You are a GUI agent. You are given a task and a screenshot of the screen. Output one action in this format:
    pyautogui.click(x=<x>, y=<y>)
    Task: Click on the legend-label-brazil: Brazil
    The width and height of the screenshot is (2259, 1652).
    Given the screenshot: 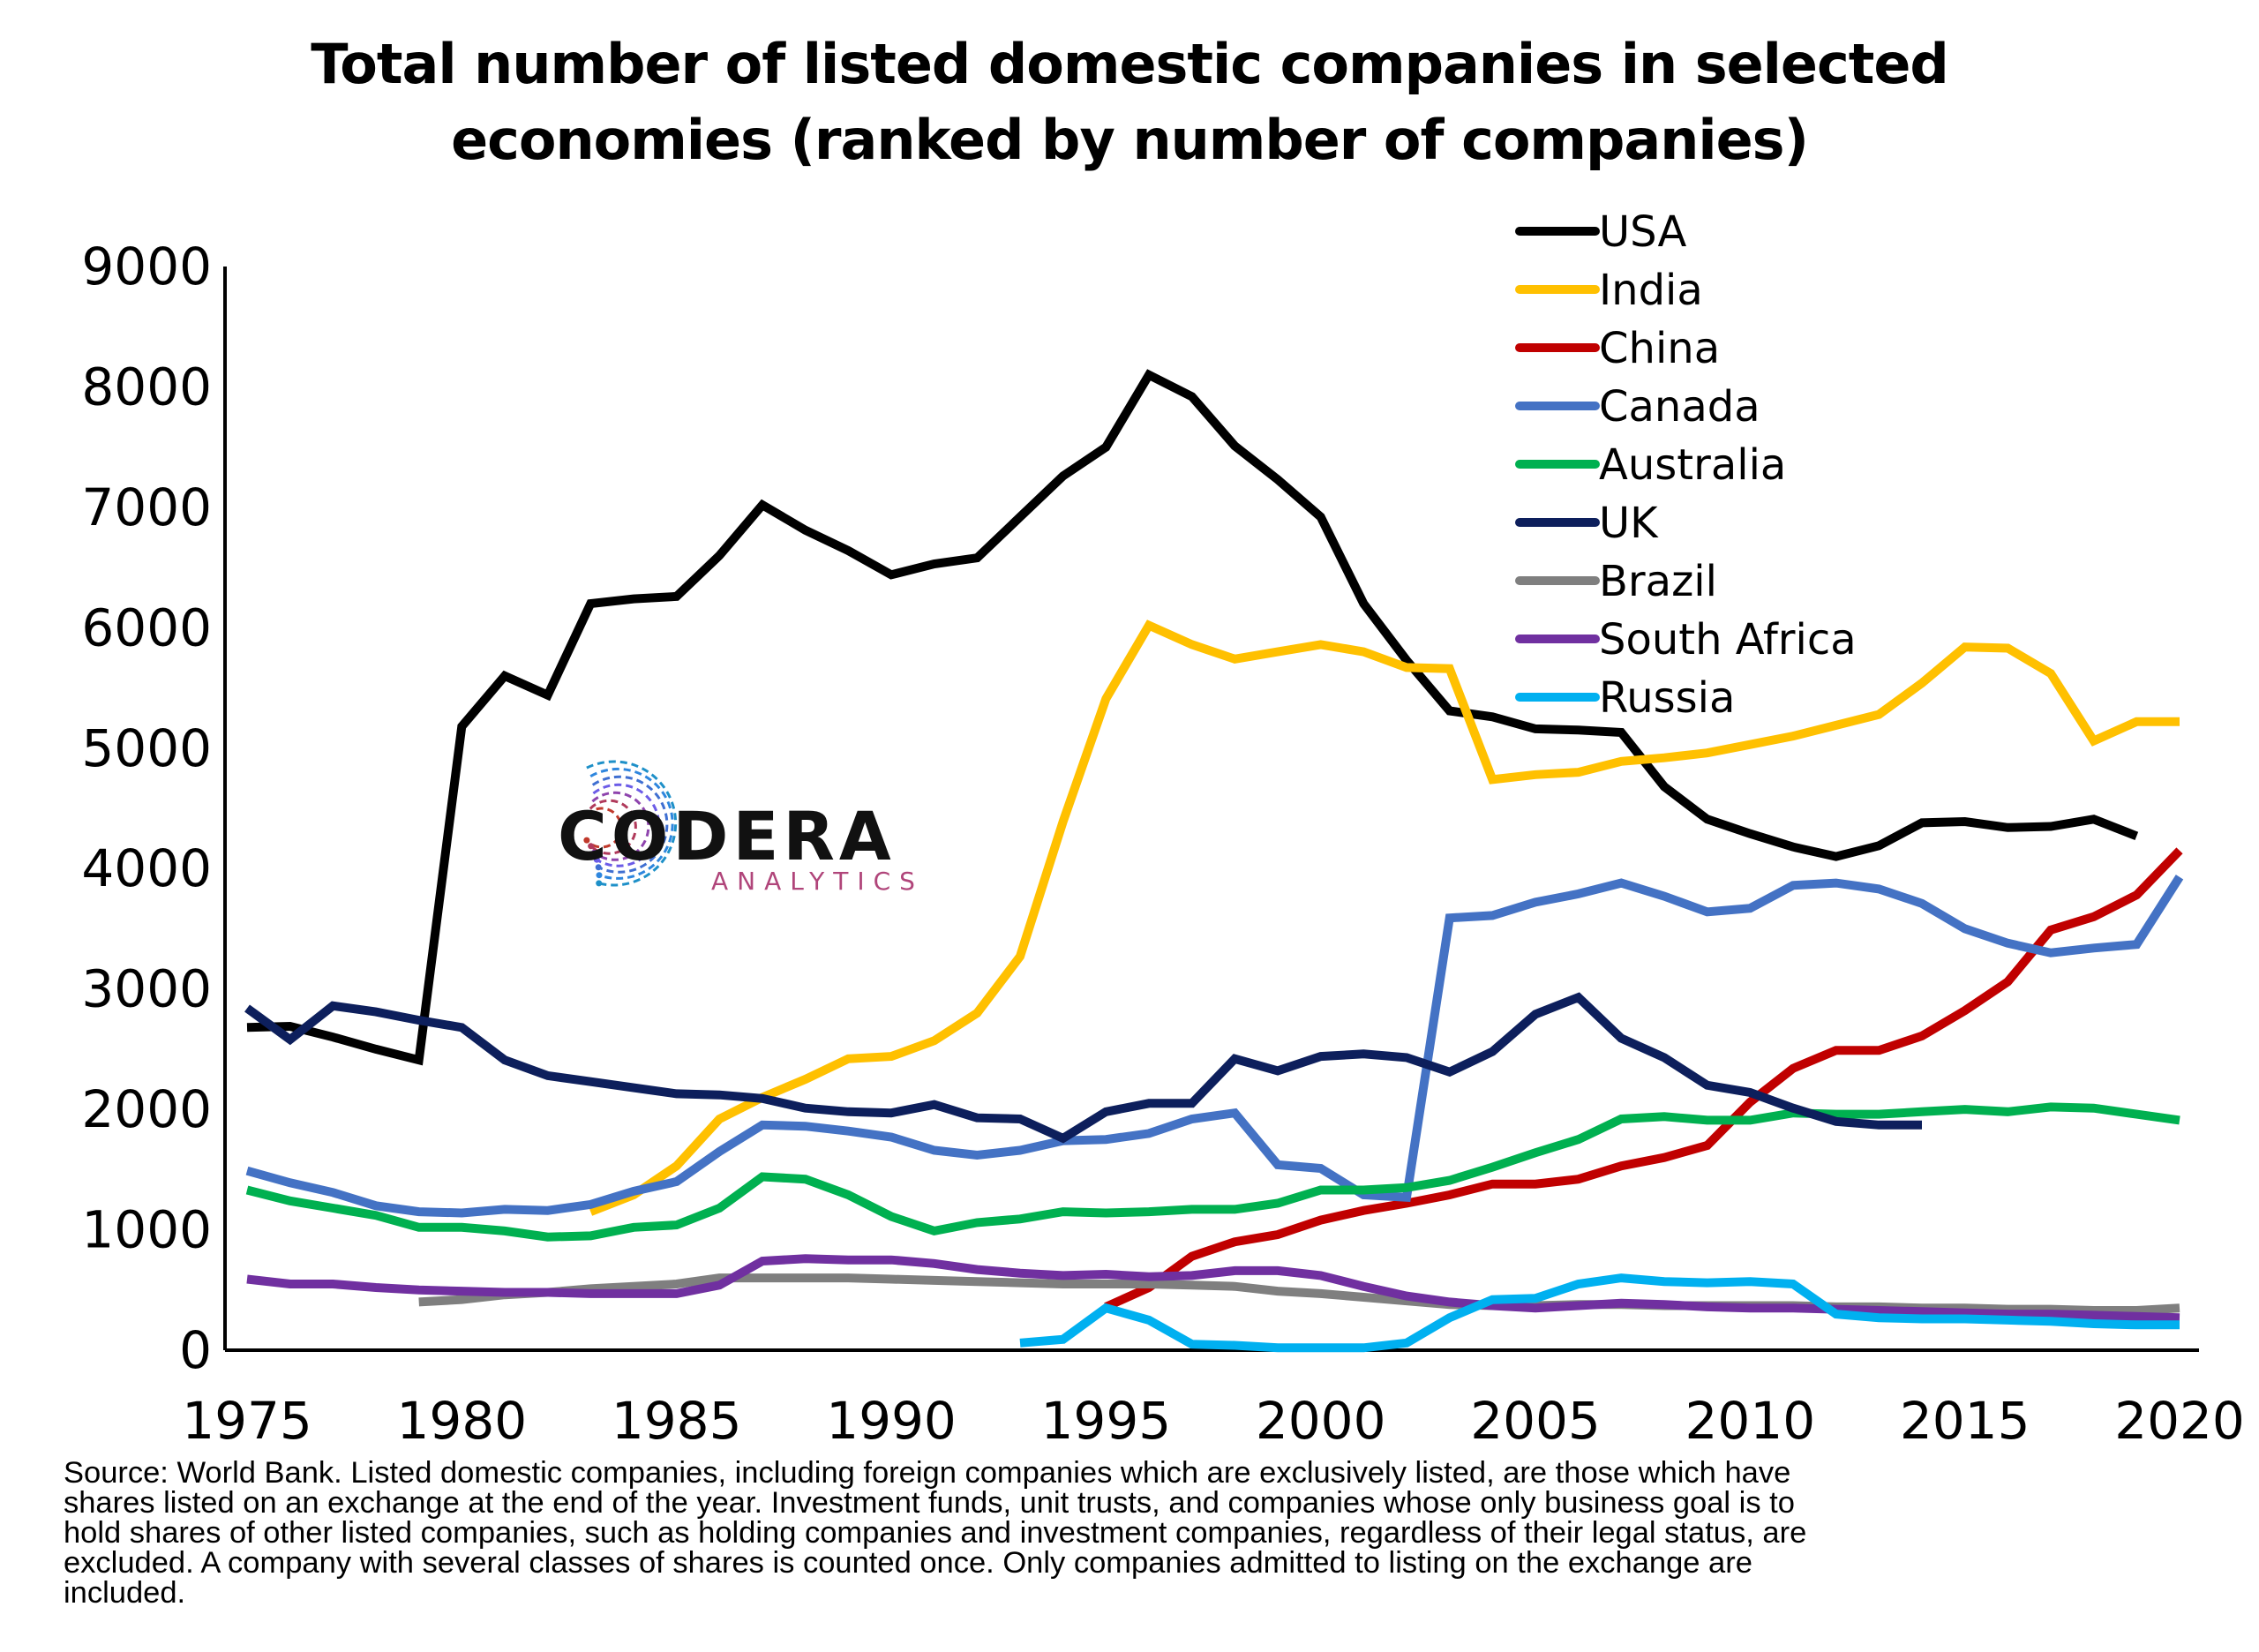 What is the action you would take?
    pyautogui.click(x=1658, y=581)
    